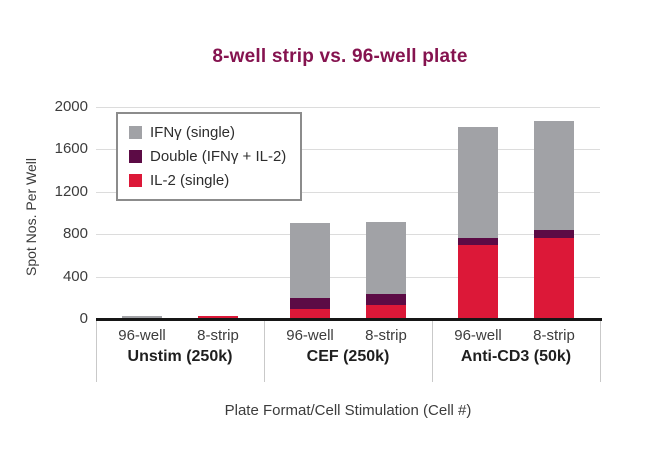 The height and width of the screenshot is (461, 656). I want to click on legend-swatch-ifng, so click(135, 132).